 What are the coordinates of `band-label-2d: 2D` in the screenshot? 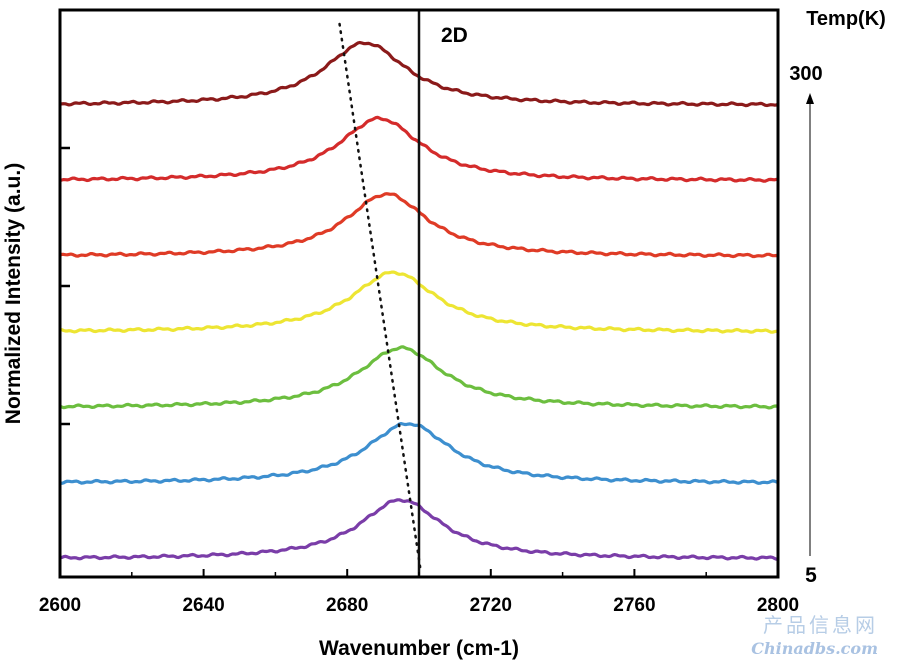 It's located at (454, 35).